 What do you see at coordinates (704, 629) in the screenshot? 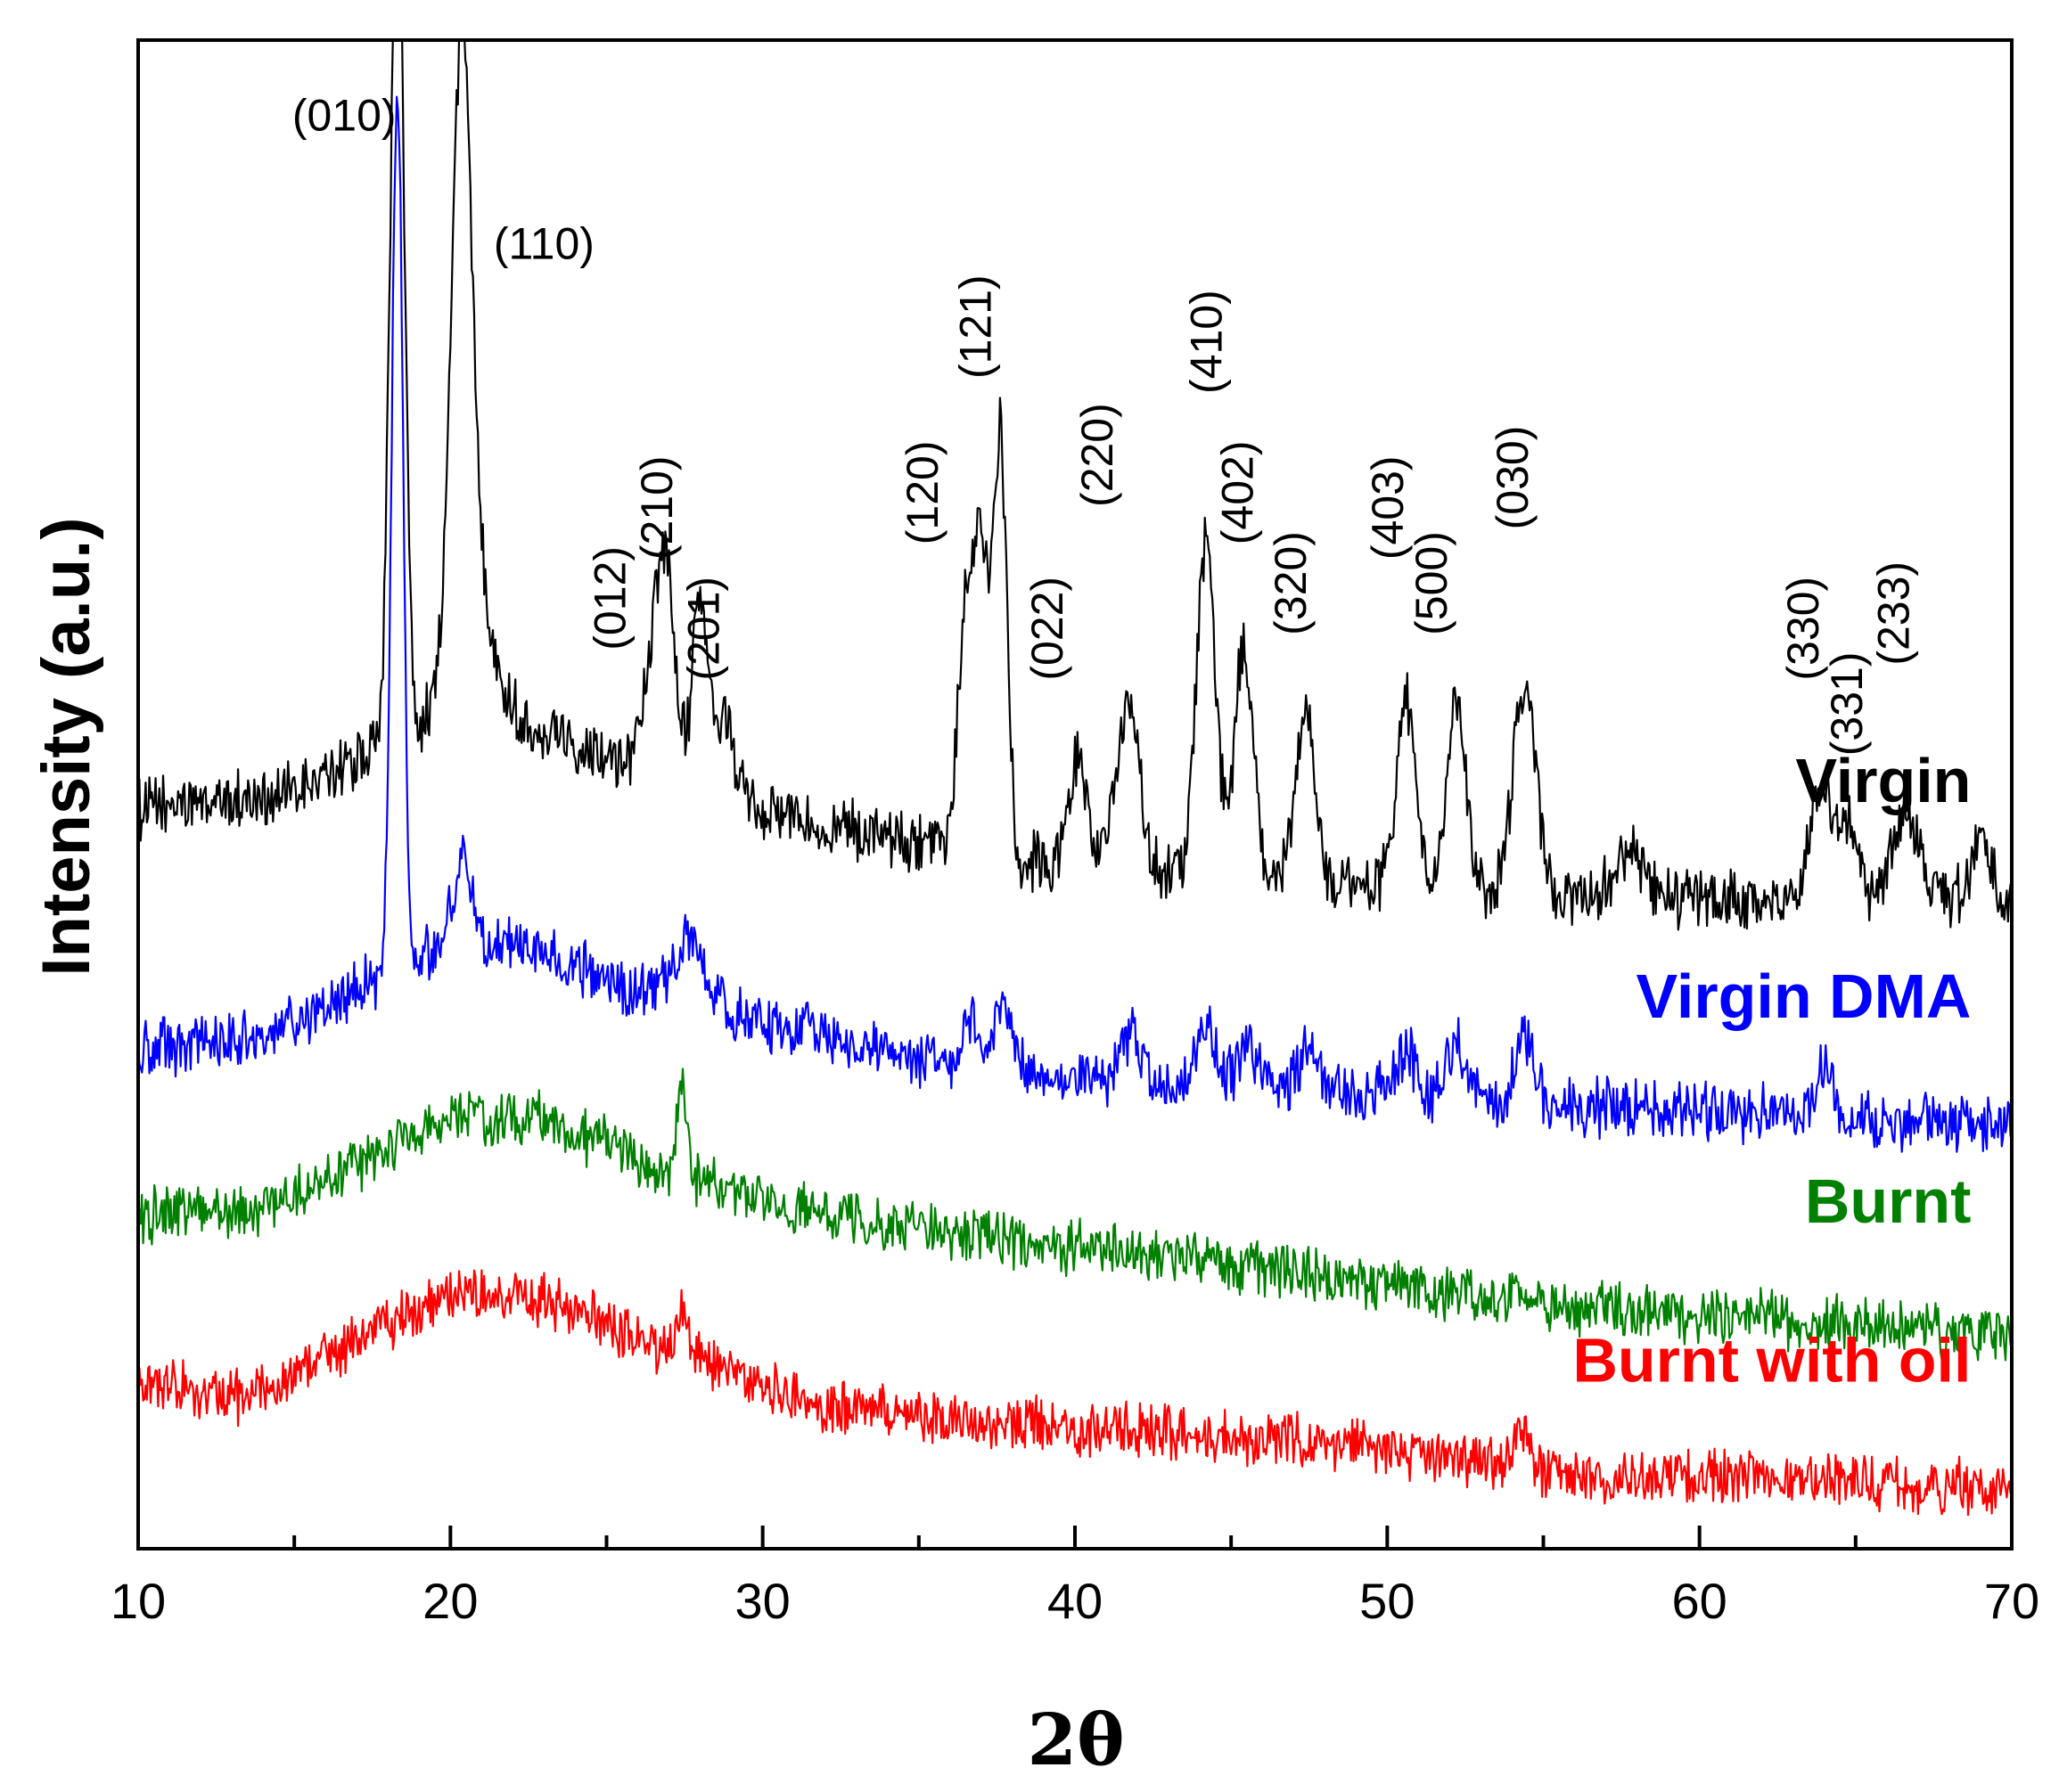
I see `peak-label: (201)` at bounding box center [704, 629].